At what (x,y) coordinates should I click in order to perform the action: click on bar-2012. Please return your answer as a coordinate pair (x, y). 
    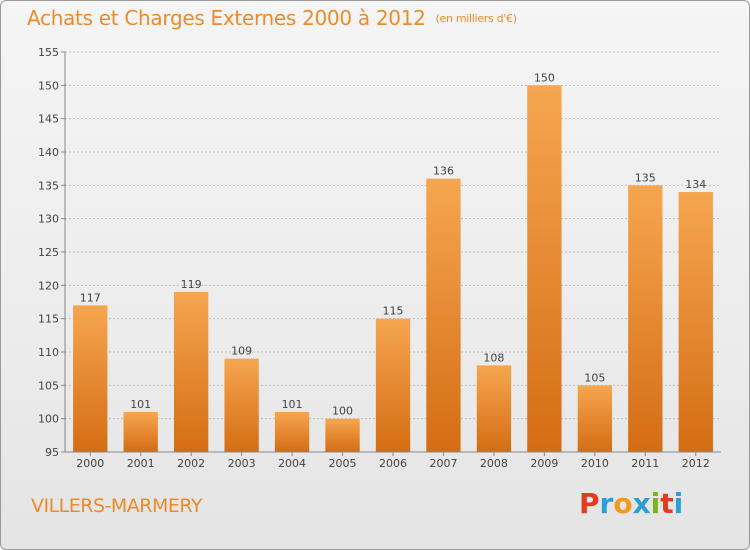
    Looking at the image, I should click on (695, 322).